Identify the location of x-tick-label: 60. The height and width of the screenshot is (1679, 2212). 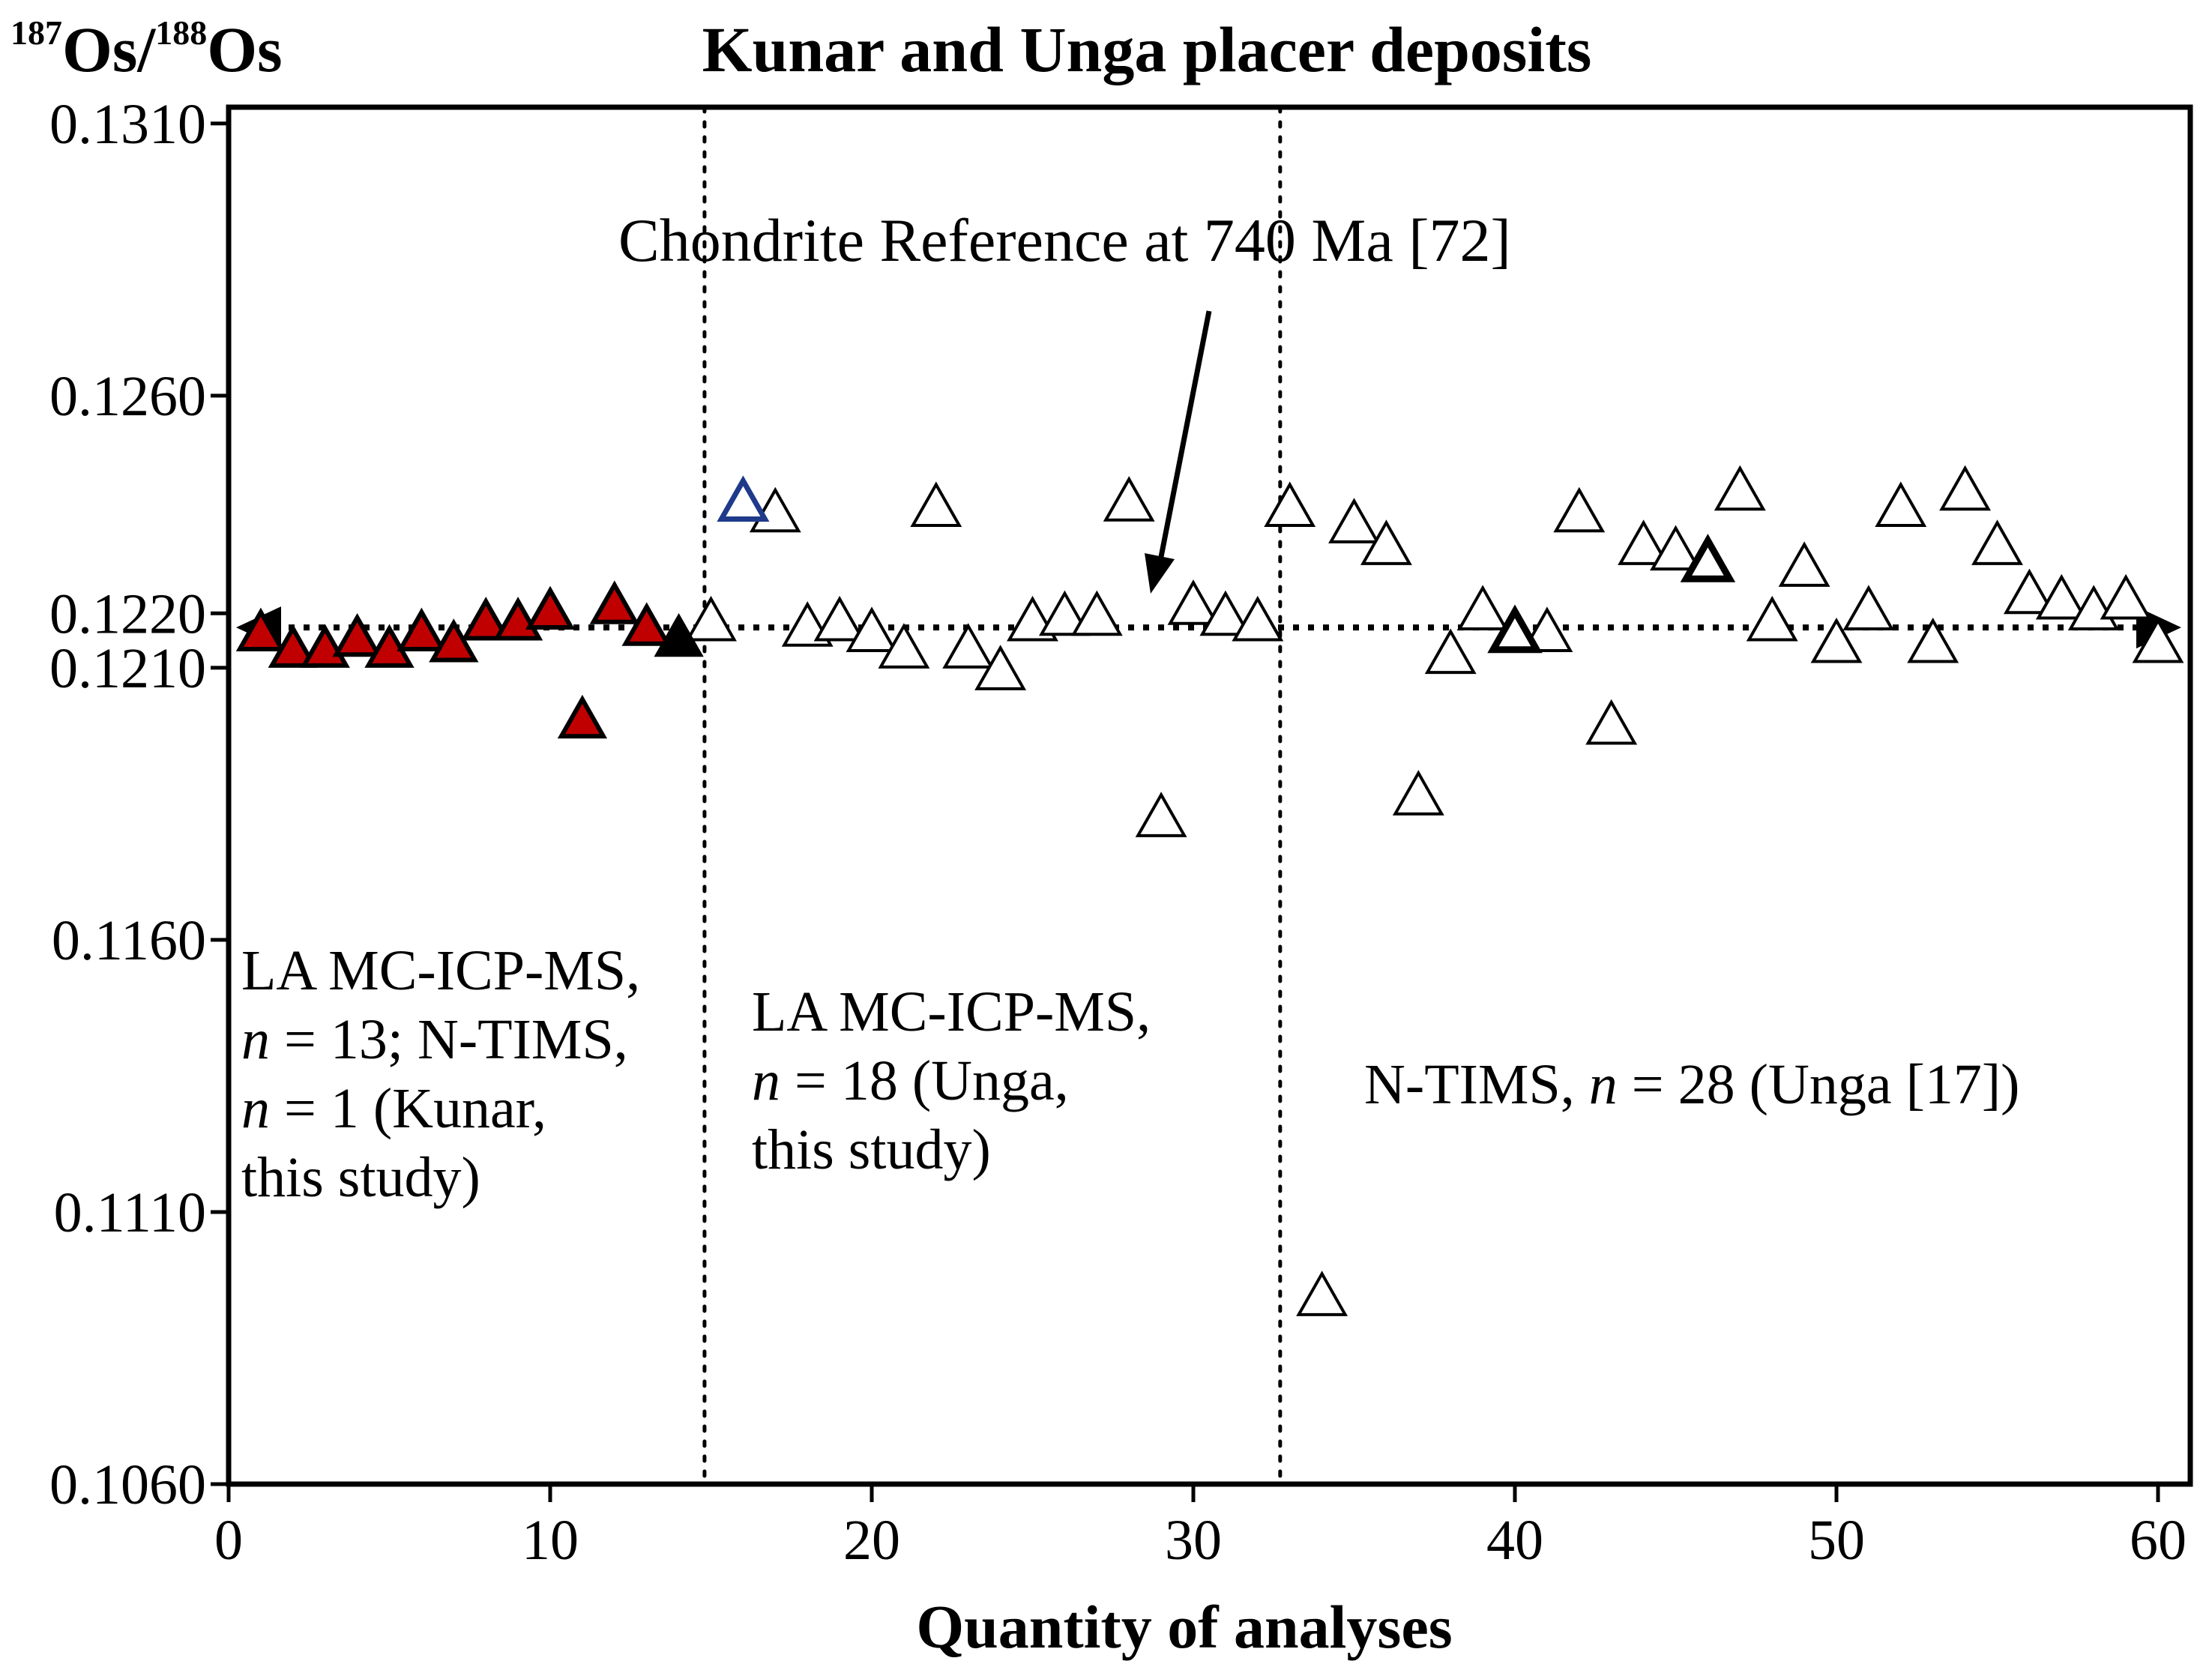
(2158, 1540).